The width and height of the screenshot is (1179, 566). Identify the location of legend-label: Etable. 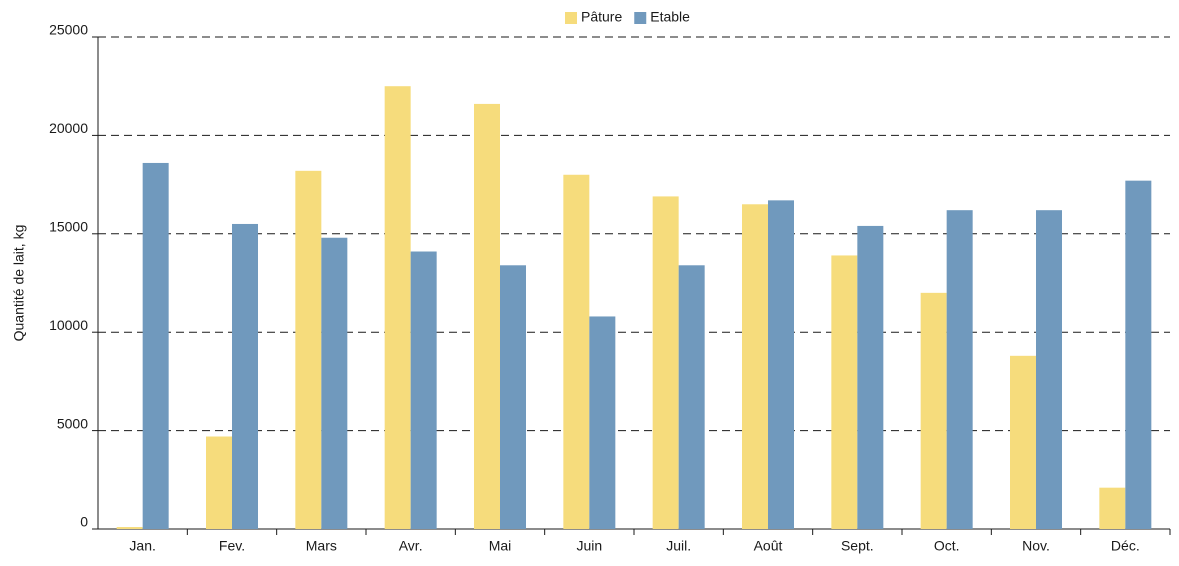
(670, 17).